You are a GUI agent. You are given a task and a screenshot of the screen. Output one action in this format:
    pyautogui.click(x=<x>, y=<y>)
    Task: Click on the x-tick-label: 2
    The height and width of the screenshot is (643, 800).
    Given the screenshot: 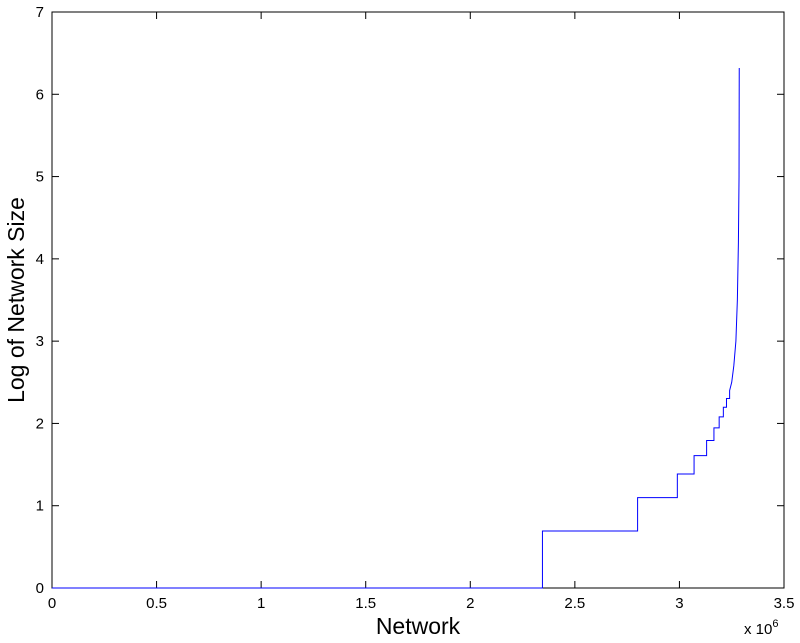 What is the action you would take?
    pyautogui.click(x=470, y=603)
    